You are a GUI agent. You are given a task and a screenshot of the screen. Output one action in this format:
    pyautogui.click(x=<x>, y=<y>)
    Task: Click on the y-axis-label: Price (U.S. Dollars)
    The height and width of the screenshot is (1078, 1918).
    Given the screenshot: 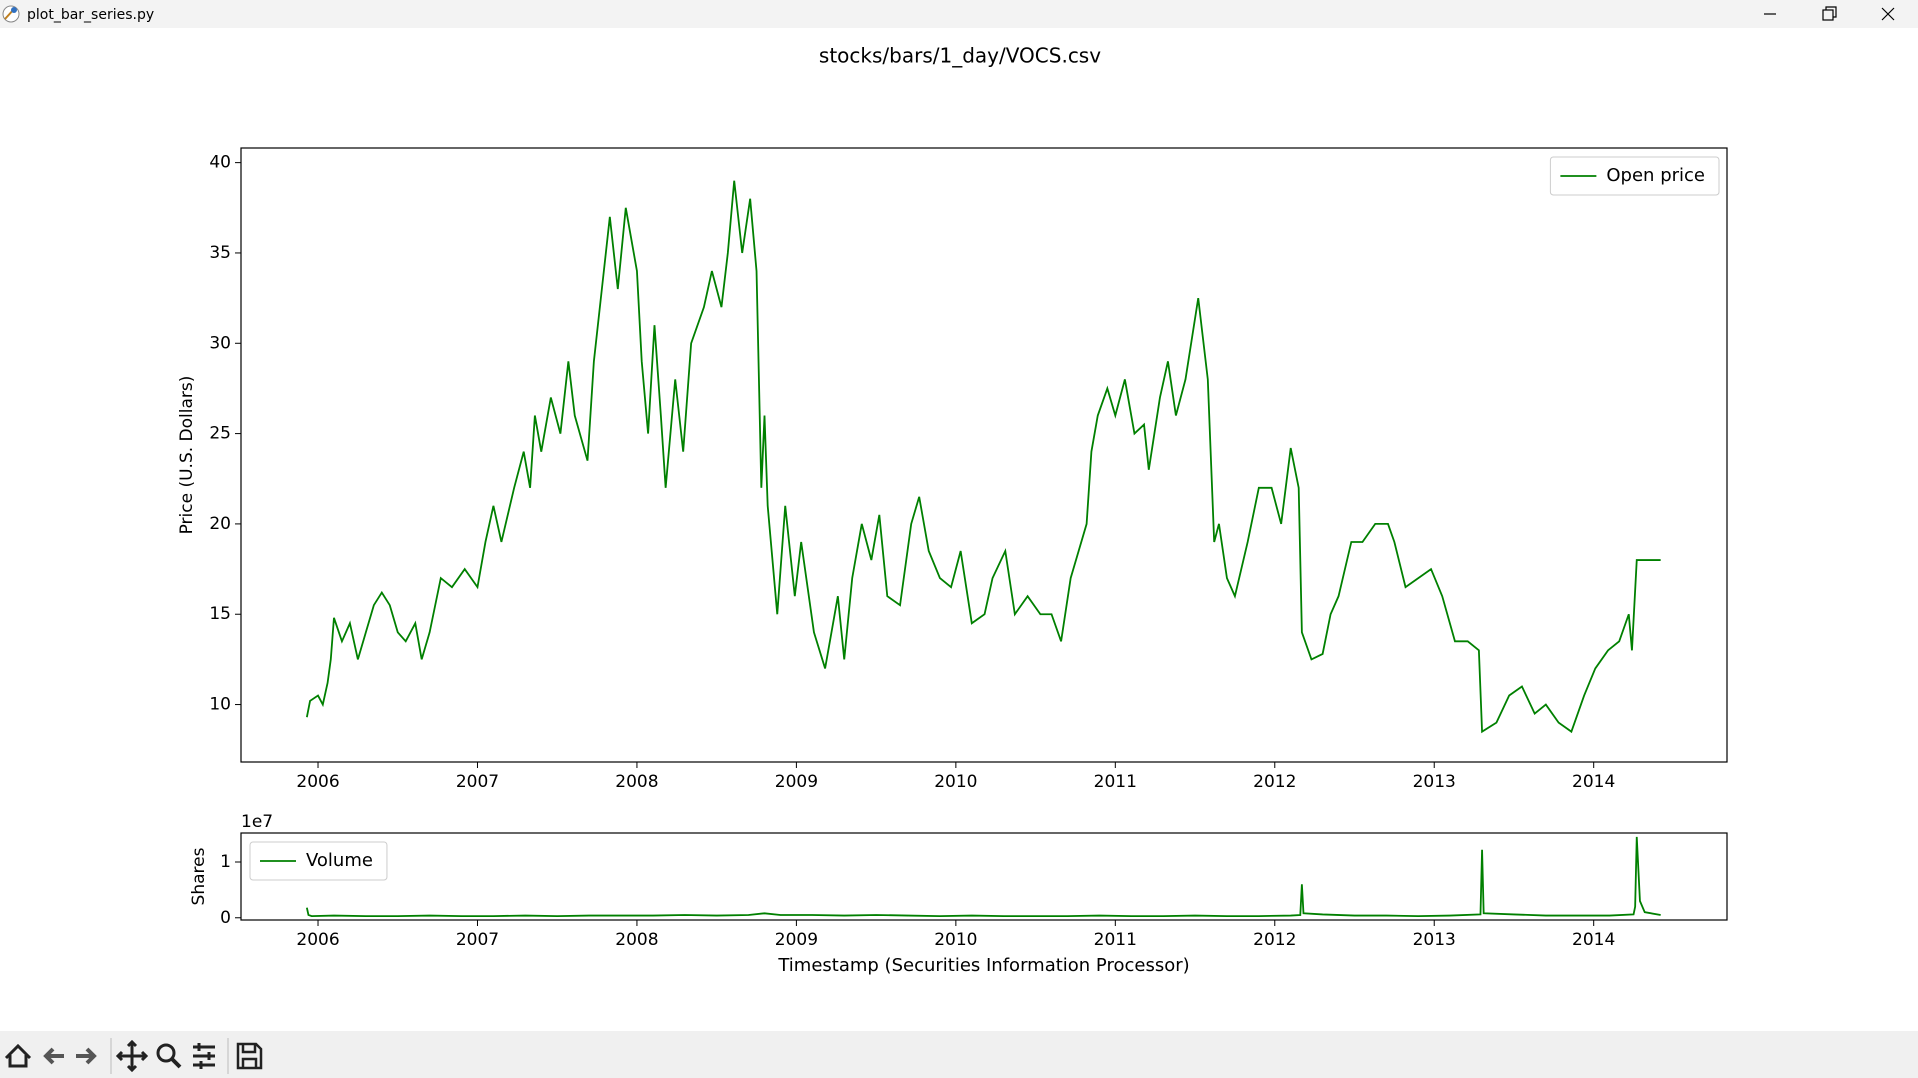 What is the action you would take?
    pyautogui.click(x=187, y=455)
    